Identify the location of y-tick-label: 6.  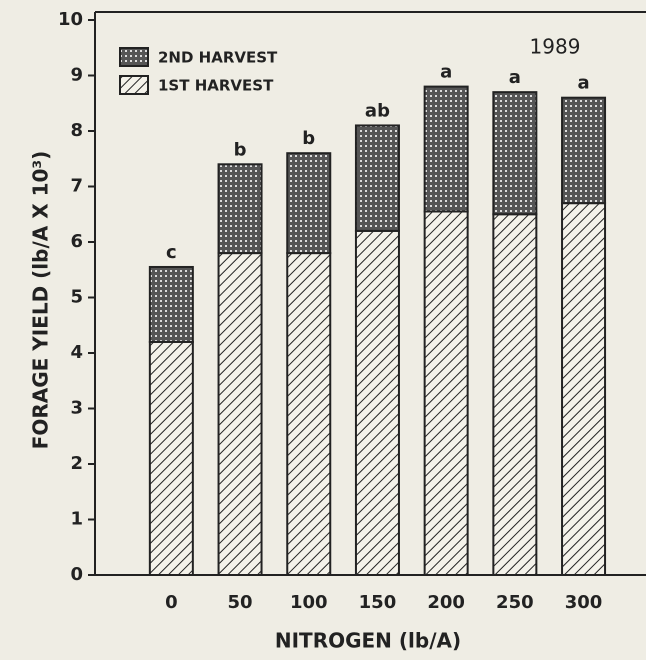
(76, 241).